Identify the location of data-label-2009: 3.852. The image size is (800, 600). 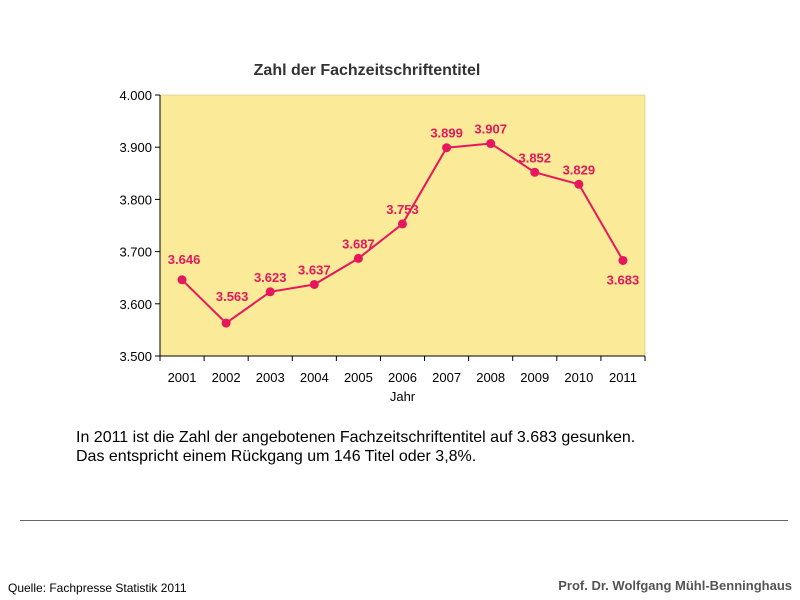
(534, 157).